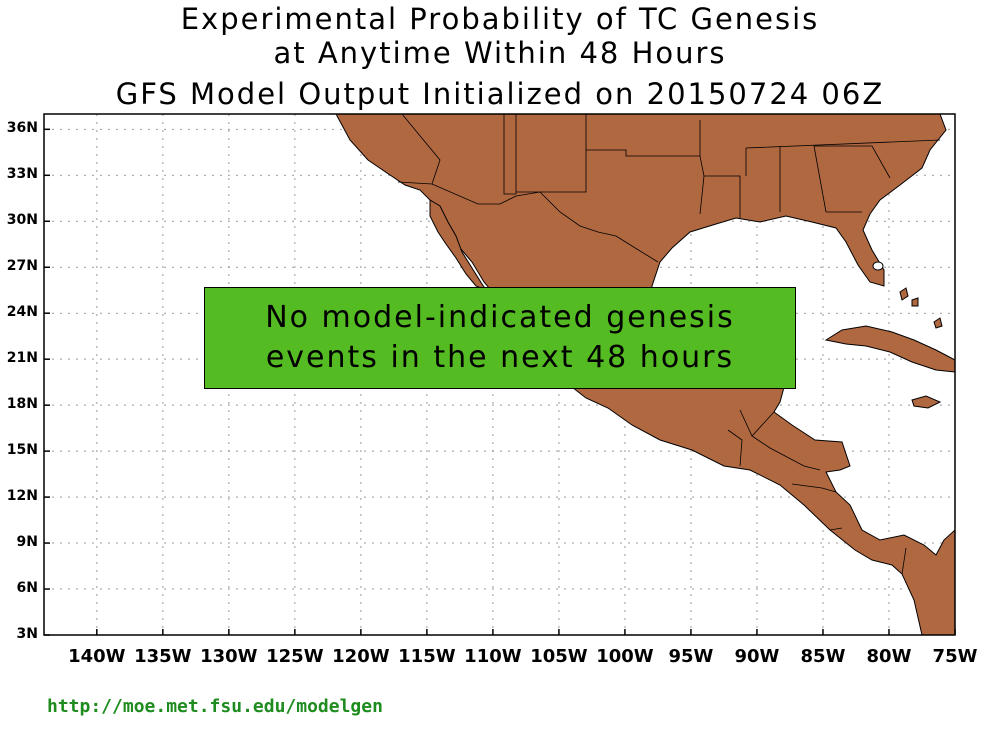 The width and height of the screenshot is (1000, 750). What do you see at coordinates (500, 317) in the screenshot?
I see `notice-line-1: No model-indicated genesis` at bounding box center [500, 317].